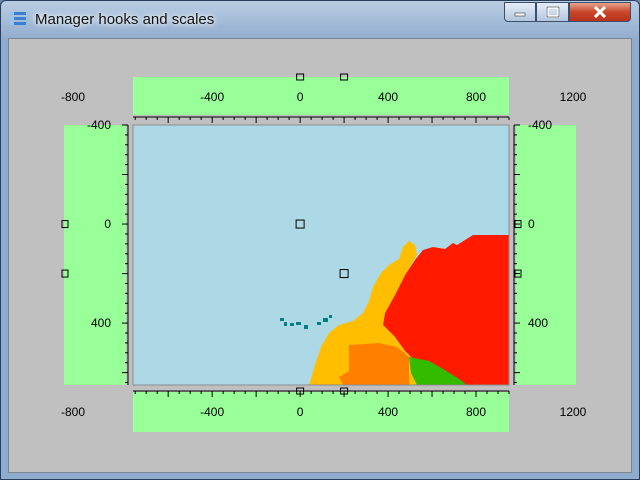  What do you see at coordinates (573, 412) in the screenshot?
I see `outer-bottom-label: 1200` at bounding box center [573, 412].